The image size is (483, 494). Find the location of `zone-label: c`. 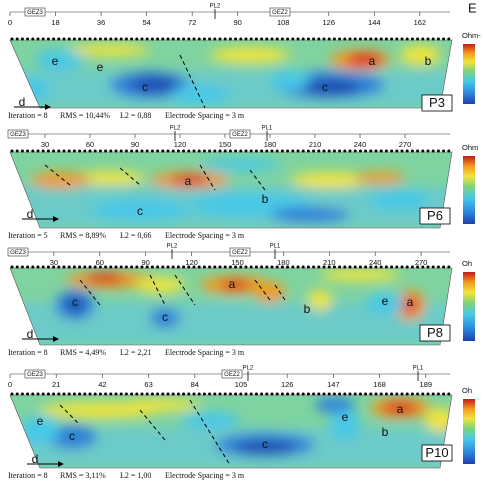

zone-label: c is located at coordinates (165, 317).